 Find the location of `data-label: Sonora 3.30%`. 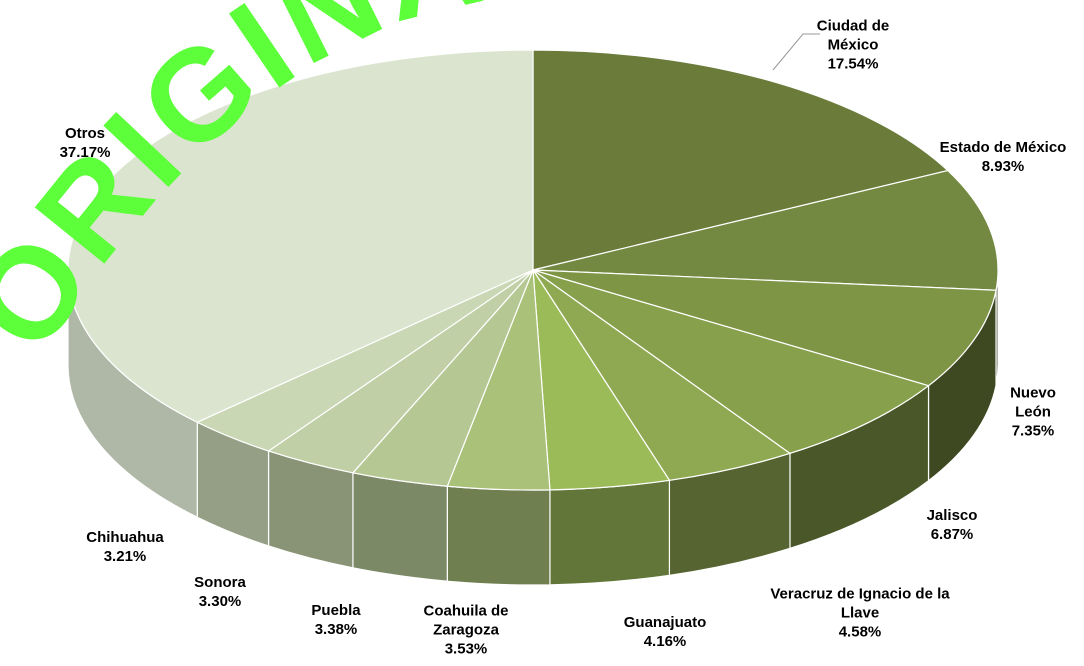

data-label: Sonora 3.30% is located at coordinates (220, 592).